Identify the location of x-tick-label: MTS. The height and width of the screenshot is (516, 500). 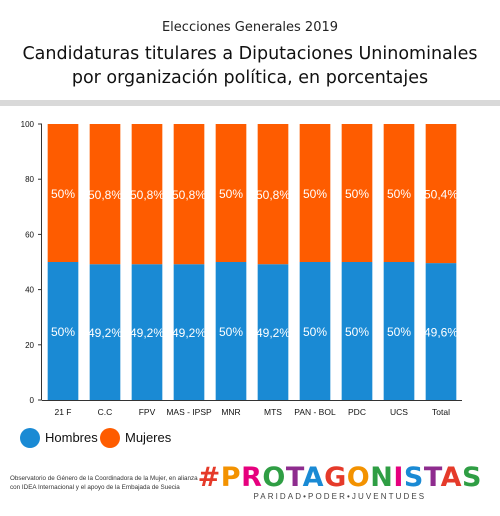
(273, 412).